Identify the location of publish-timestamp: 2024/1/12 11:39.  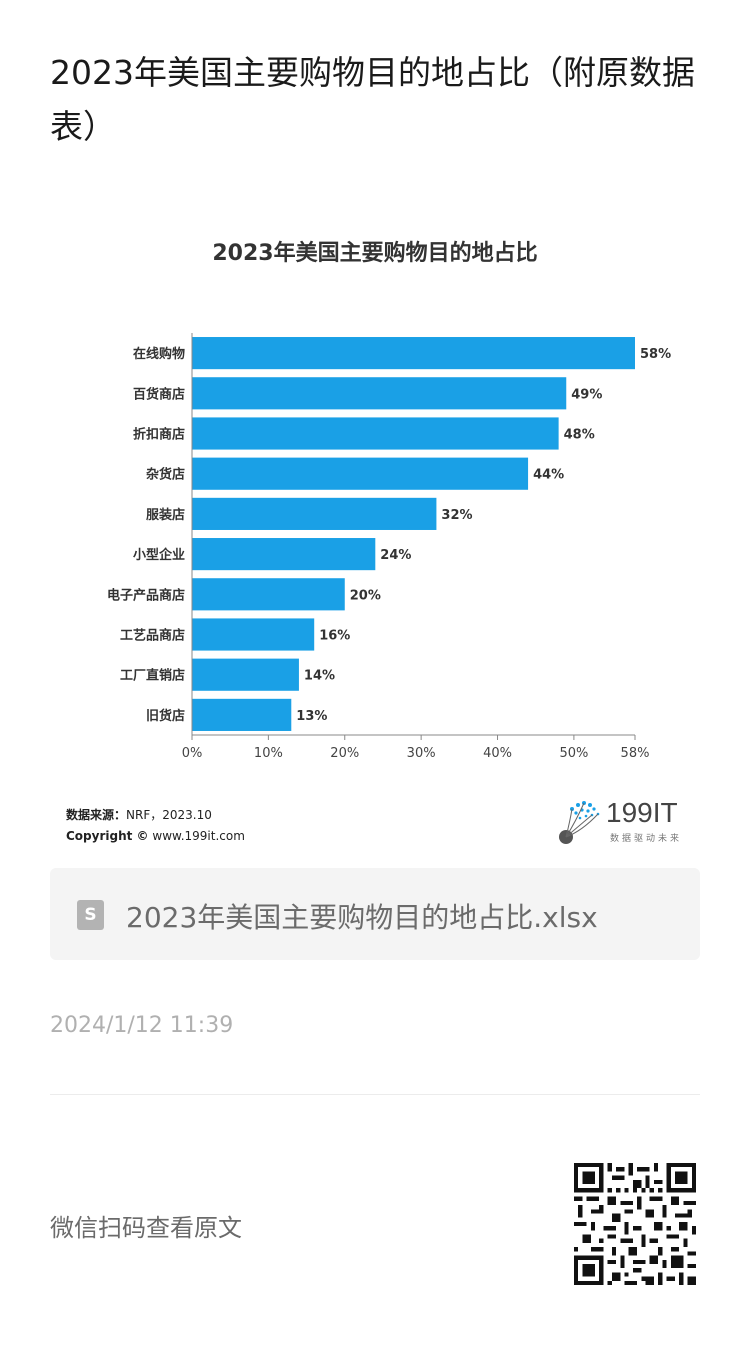
(142, 1025).